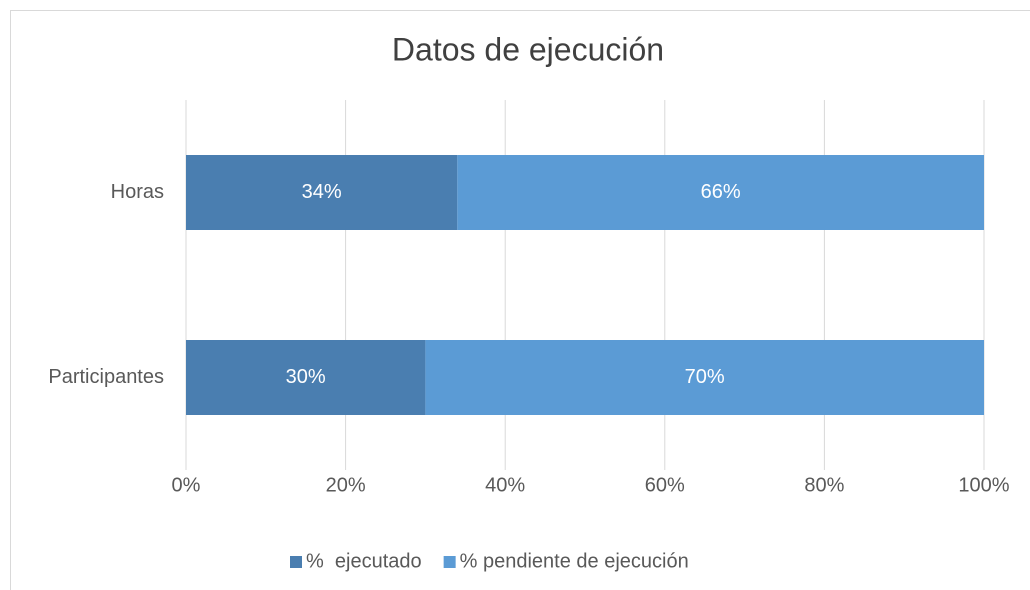 This screenshot has height=590, width=1030. I want to click on x-tick-label: 20%, so click(346, 485).